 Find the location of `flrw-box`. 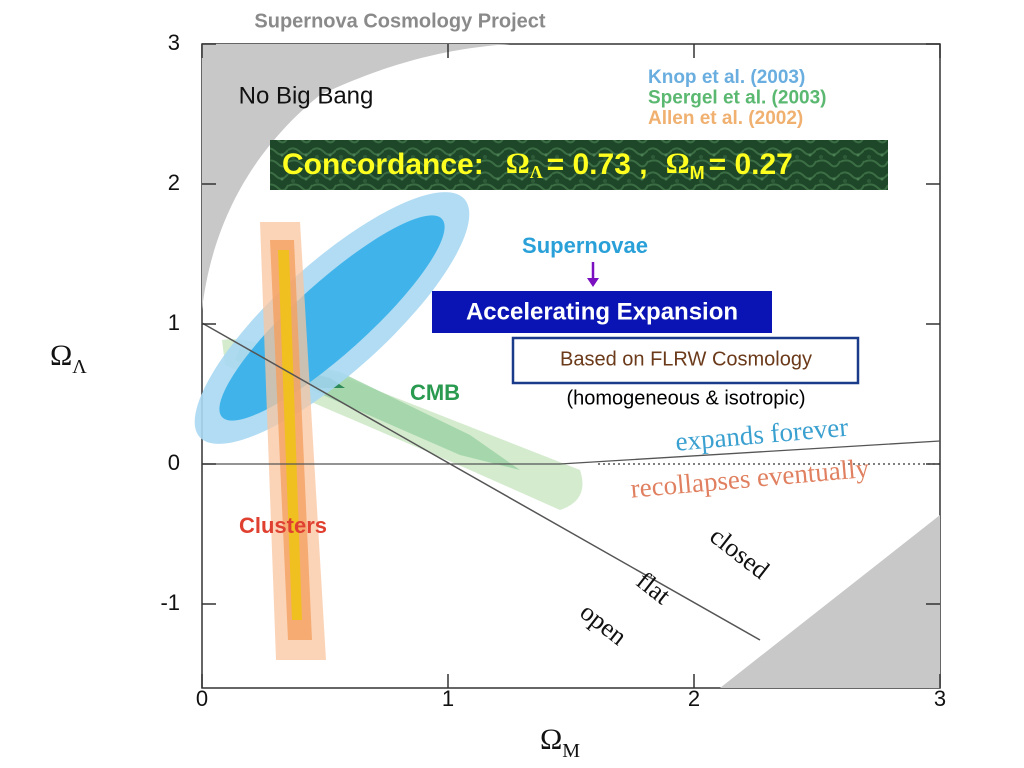

flrw-box is located at coordinates (685, 360).